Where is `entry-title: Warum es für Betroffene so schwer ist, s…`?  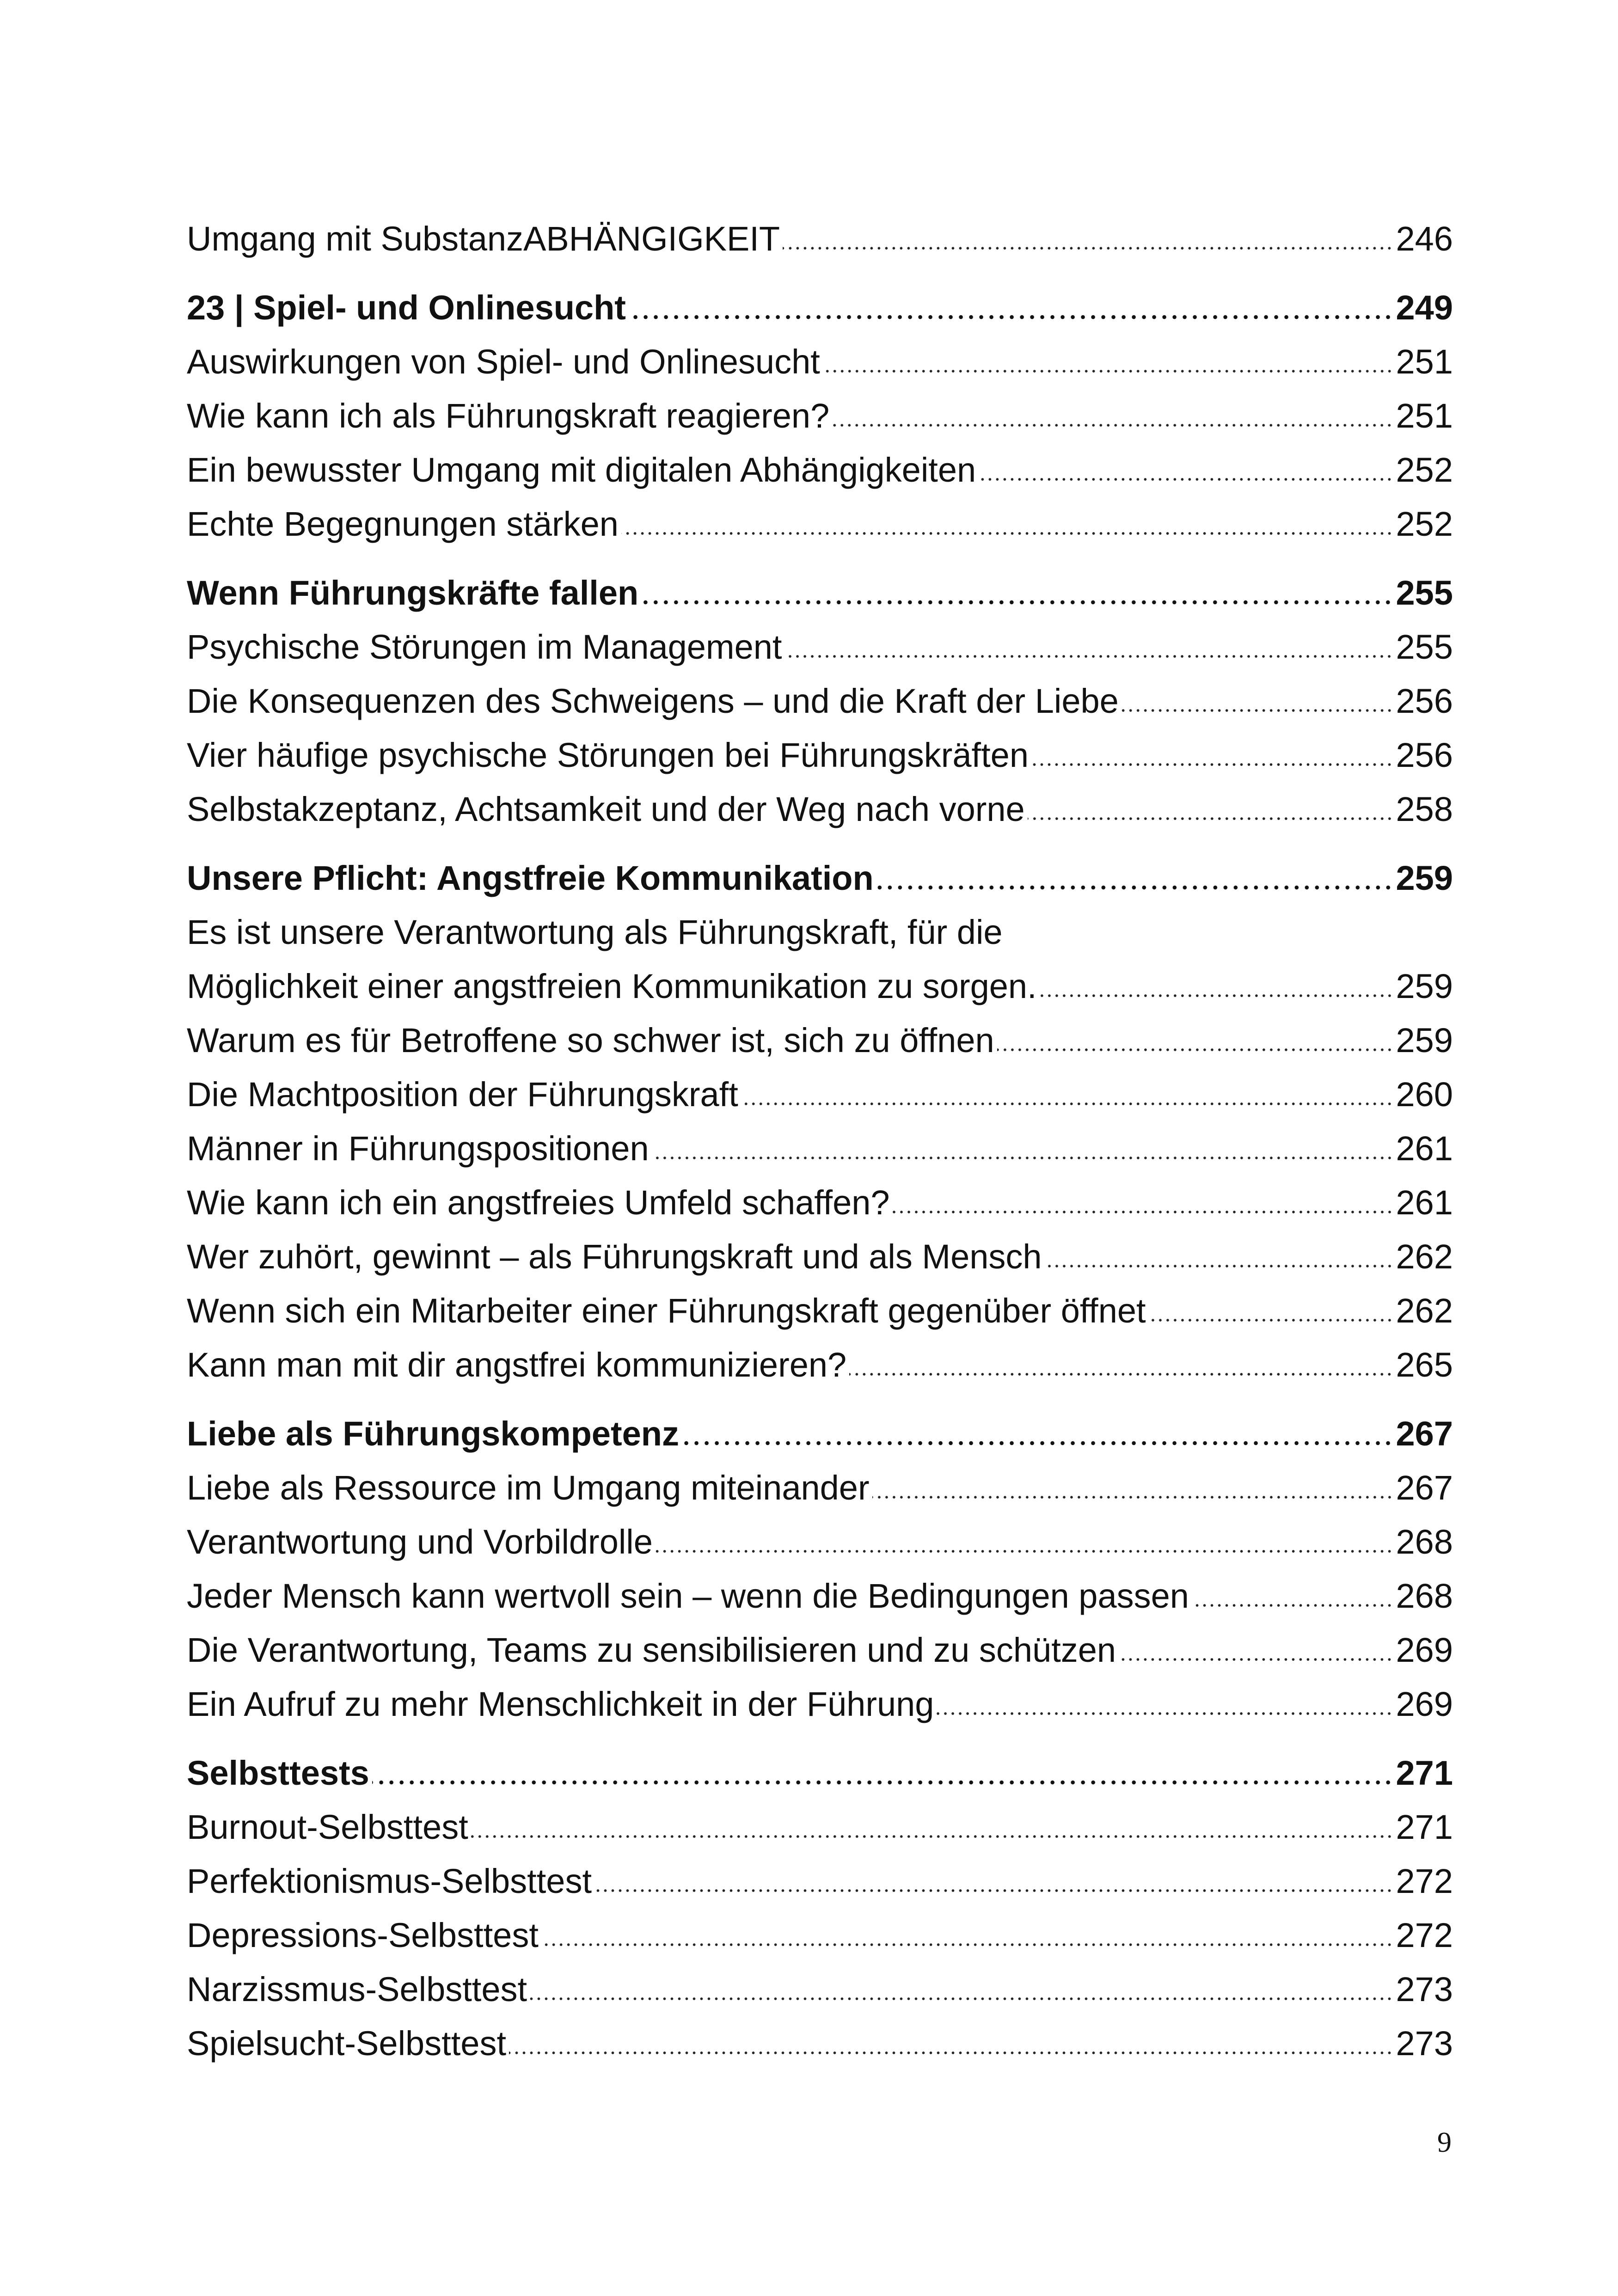
entry-title: Warum es für Betroffene so schwer ist, s… is located at coordinates (591, 1040).